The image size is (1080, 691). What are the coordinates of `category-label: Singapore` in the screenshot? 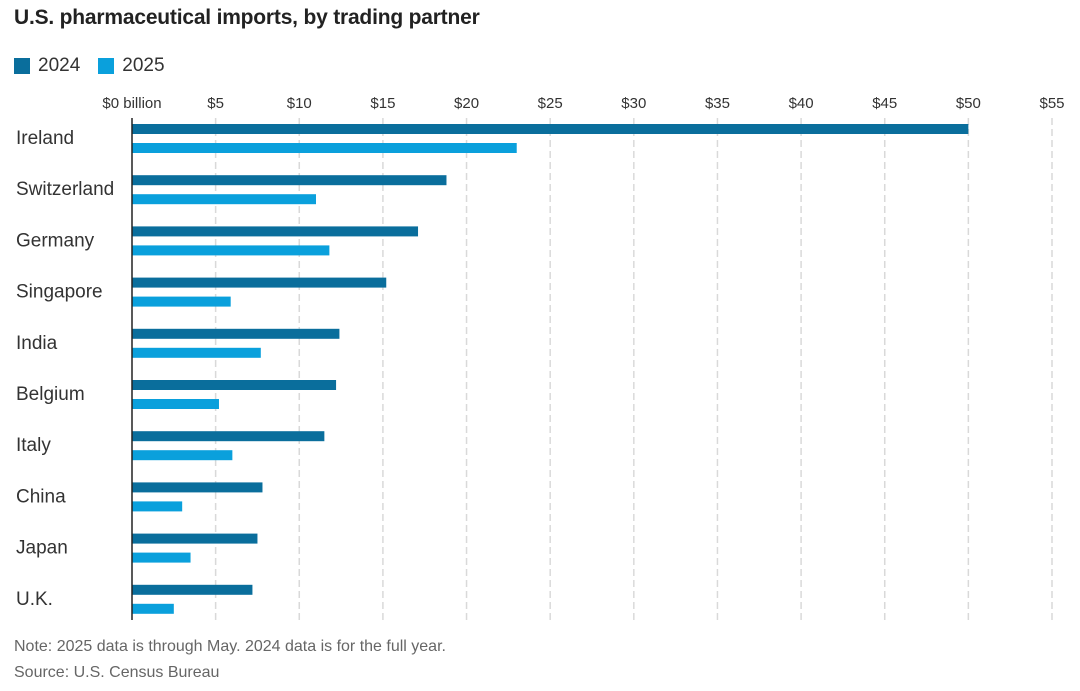 It's located at (59, 292).